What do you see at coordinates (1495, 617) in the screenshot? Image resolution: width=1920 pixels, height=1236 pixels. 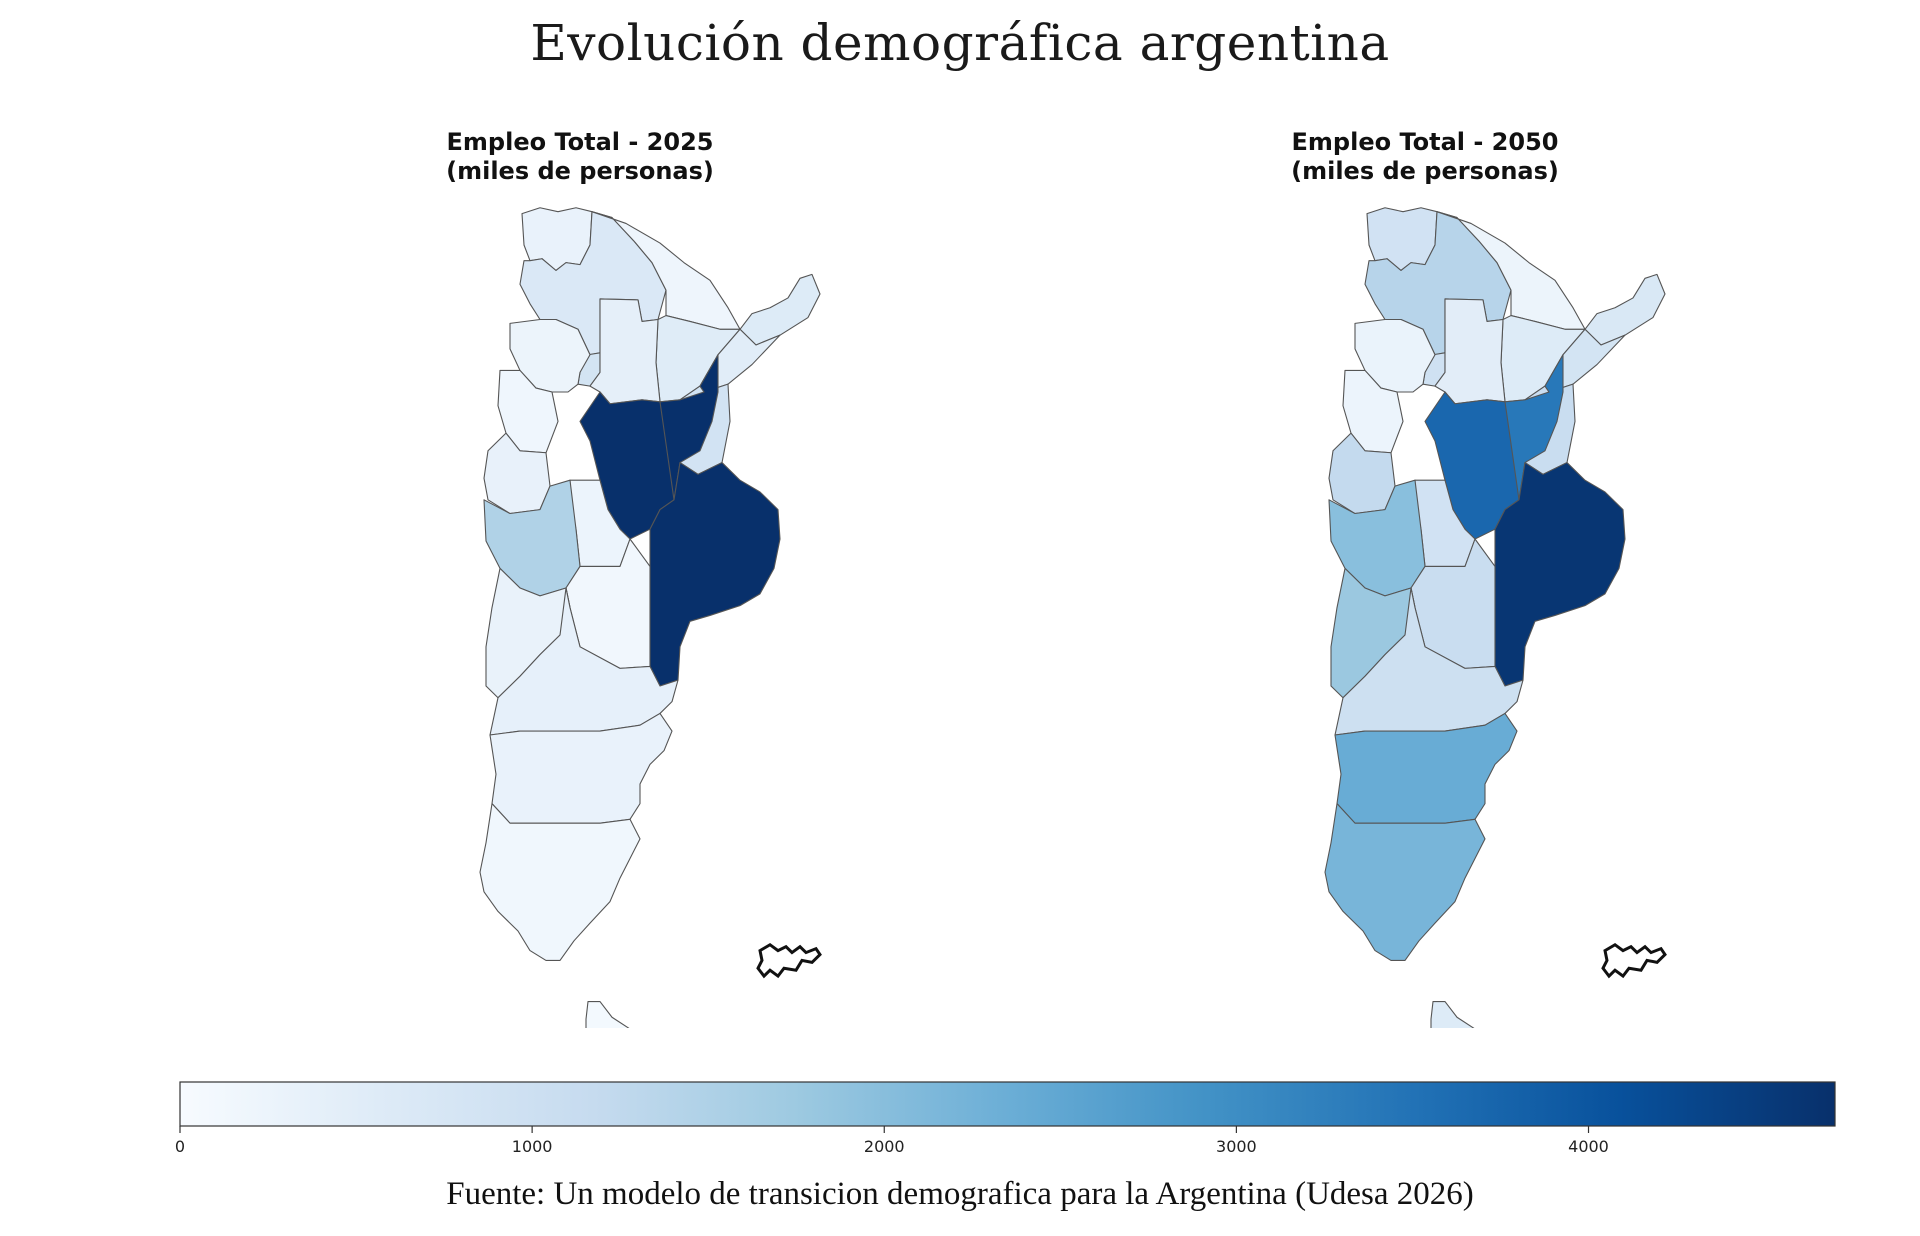 I see `map-2050` at bounding box center [1495, 617].